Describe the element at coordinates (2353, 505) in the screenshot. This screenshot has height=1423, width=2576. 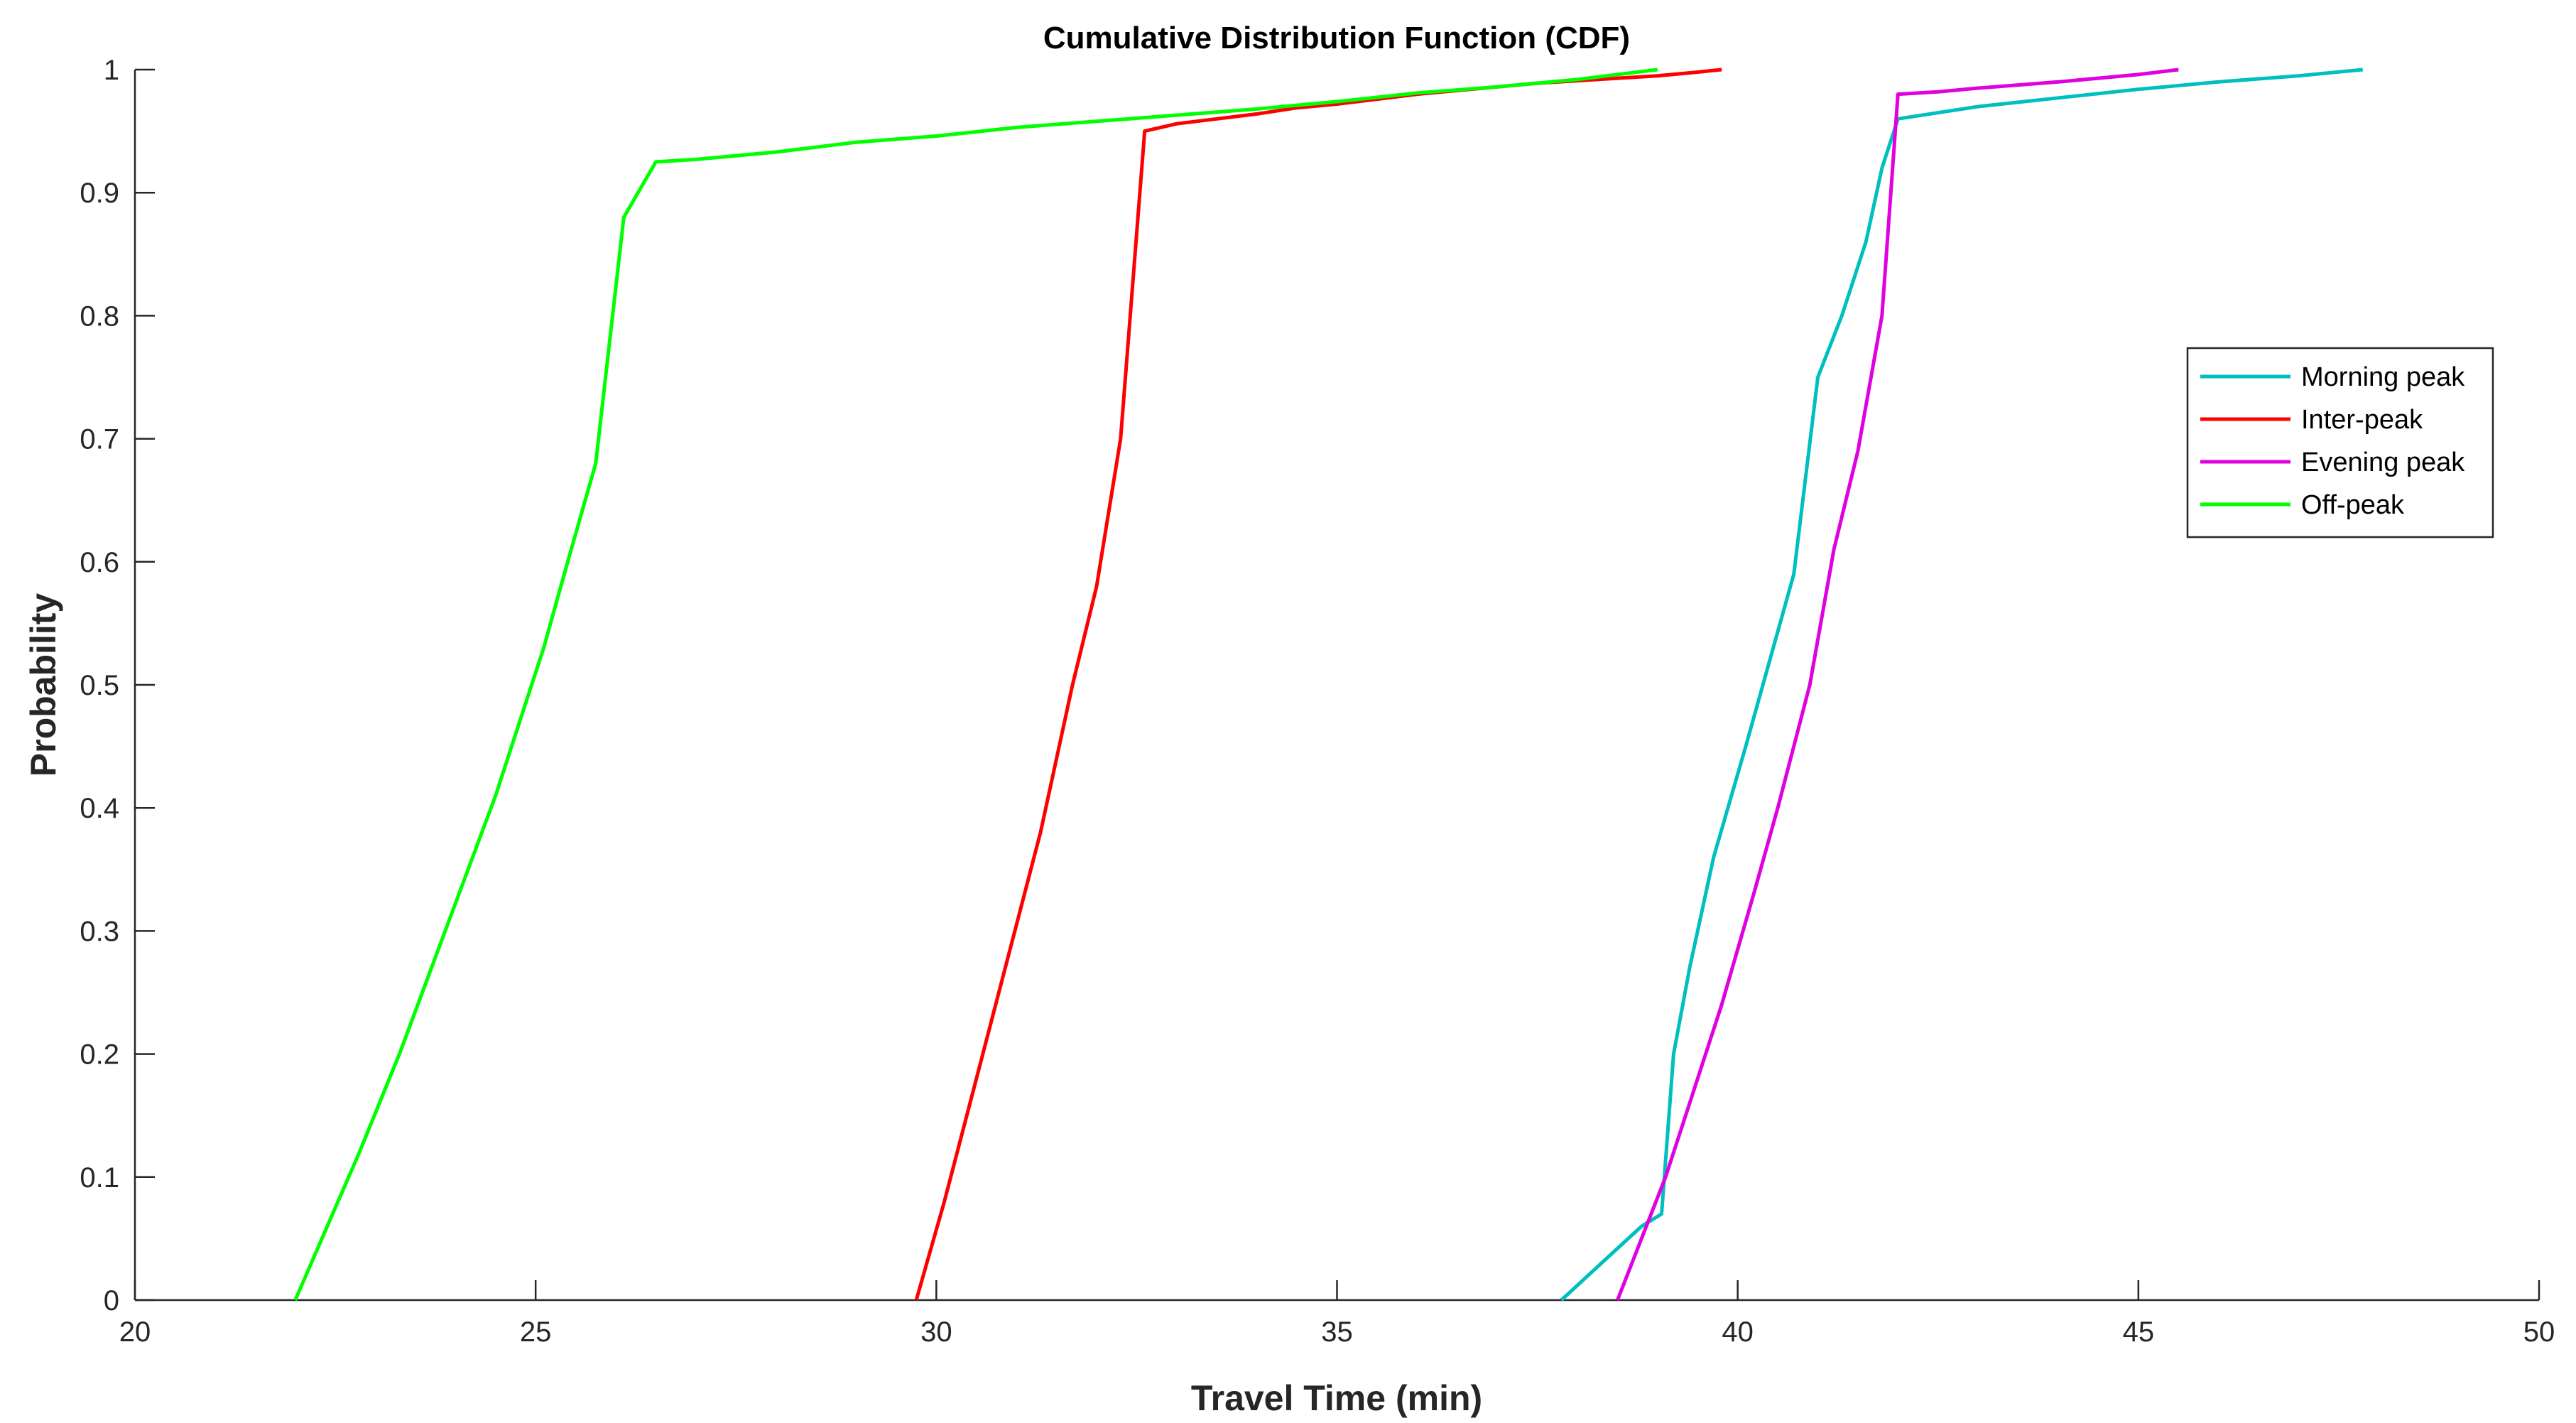
I see `legend-entry-label: Off-peak` at that location.